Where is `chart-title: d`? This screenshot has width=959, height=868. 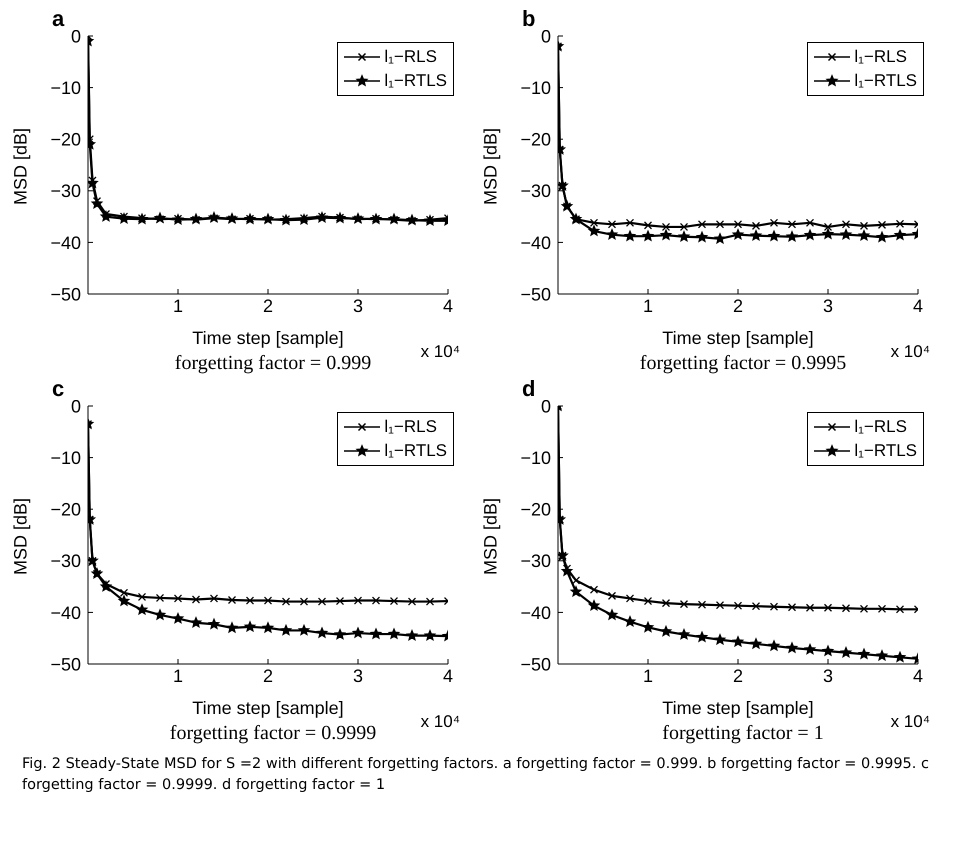 chart-title: d is located at coordinates (529, 388).